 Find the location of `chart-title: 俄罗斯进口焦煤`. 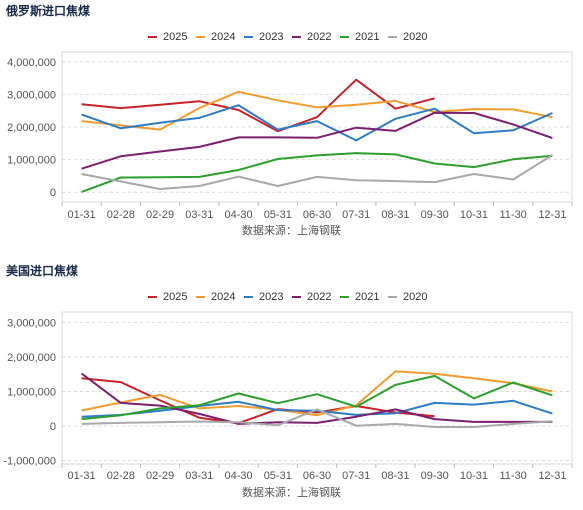

chart-title: 俄罗斯进口焦煤 is located at coordinates (48, 11).